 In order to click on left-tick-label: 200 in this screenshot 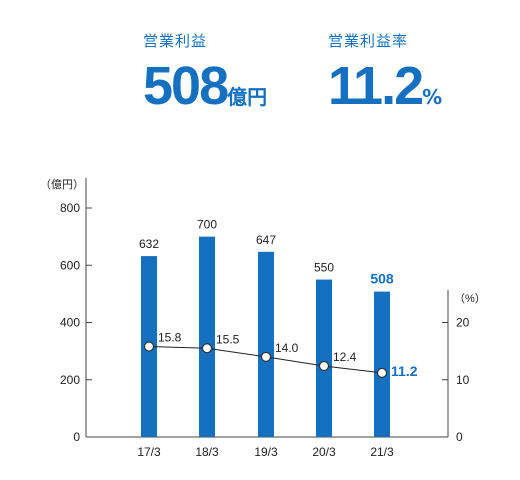, I will do `click(70, 380)`.